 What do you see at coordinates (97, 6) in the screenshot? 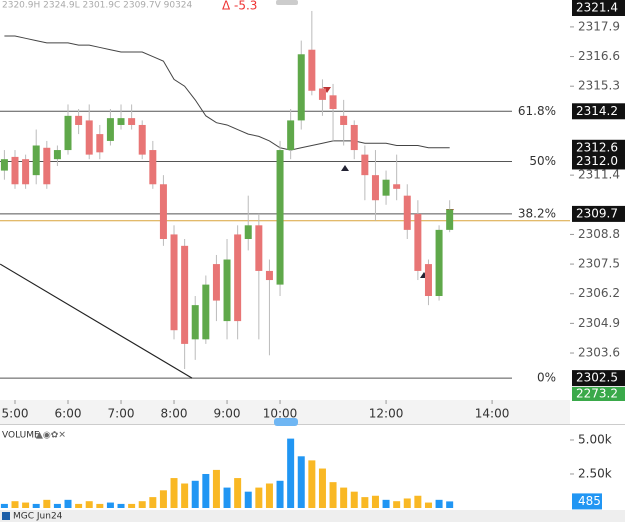
I see `header-text: 2320.9H 2324.9L 2301.9C 2309.7V 90324` at bounding box center [97, 6].